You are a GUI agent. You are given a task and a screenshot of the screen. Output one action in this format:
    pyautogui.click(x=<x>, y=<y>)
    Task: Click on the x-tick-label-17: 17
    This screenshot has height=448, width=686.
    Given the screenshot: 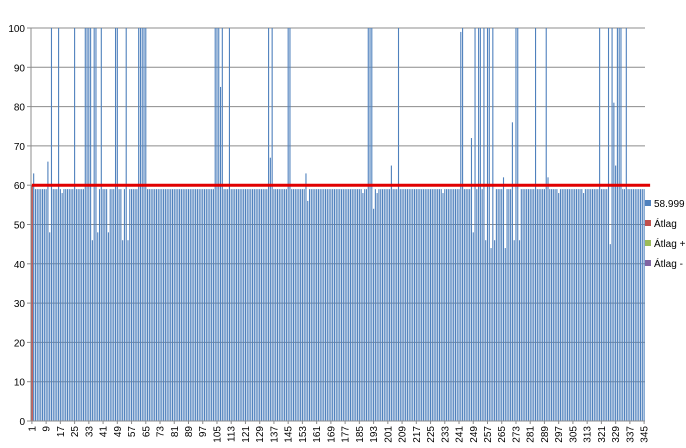 What is the action you would take?
    pyautogui.click(x=61, y=432)
    